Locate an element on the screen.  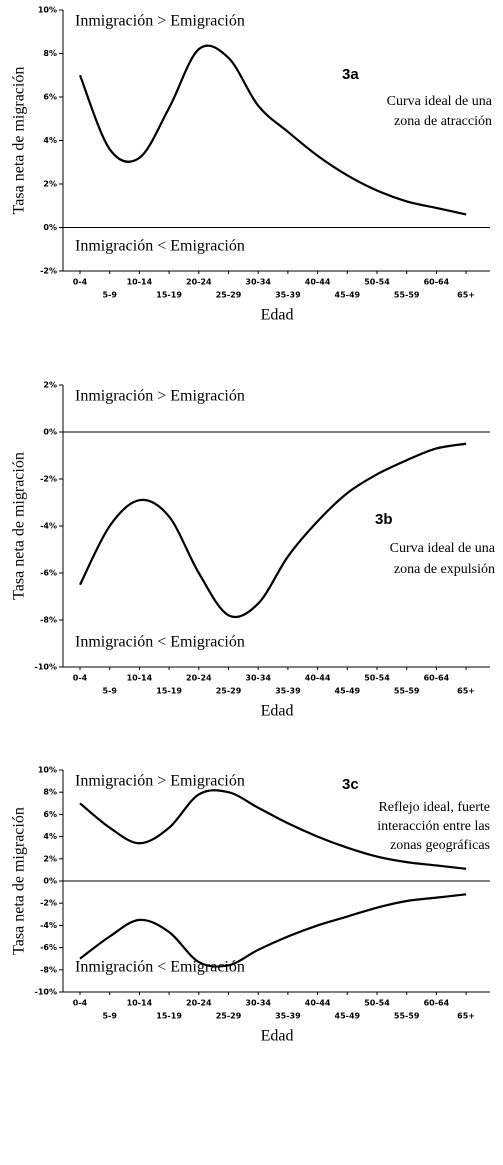
panel-note: interacción entre las is located at coordinates (433, 826).